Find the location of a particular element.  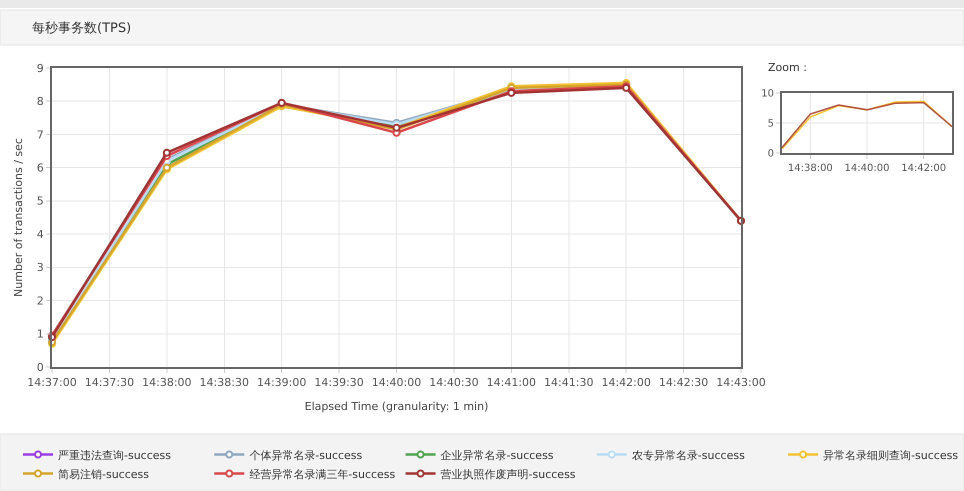

y-tick-label: 10 is located at coordinates (767, 94).